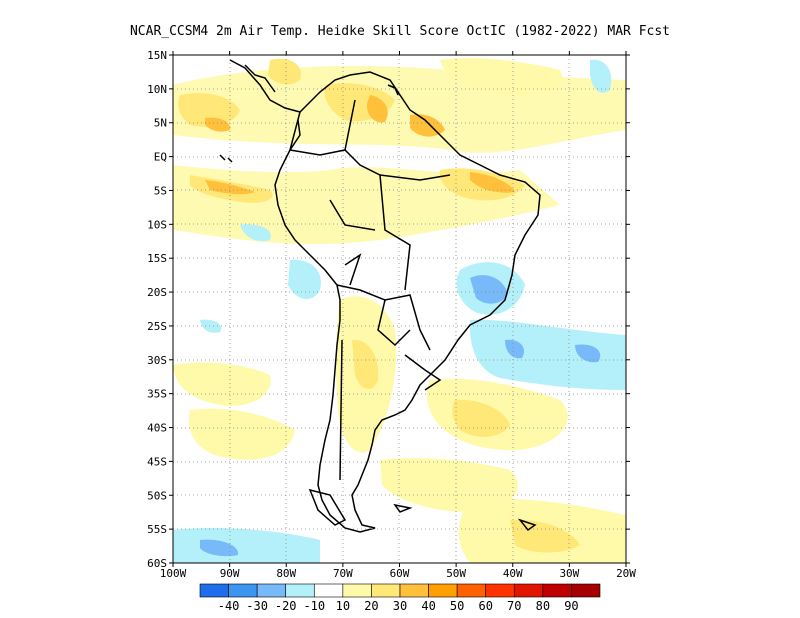 The width and height of the screenshot is (800, 618). What do you see at coordinates (286, 573) in the screenshot?
I see `lon-tick-label: 80W` at bounding box center [286, 573].